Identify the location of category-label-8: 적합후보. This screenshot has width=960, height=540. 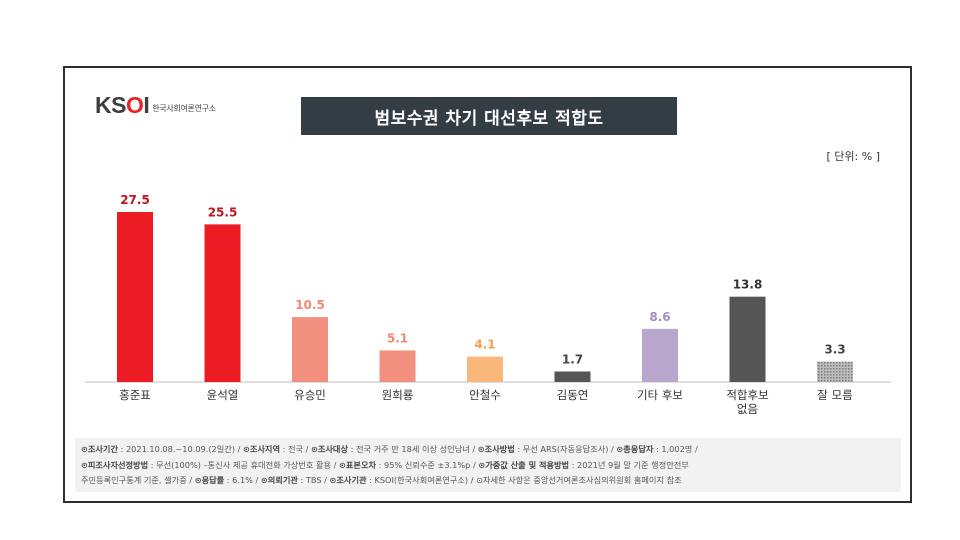
(747, 395).